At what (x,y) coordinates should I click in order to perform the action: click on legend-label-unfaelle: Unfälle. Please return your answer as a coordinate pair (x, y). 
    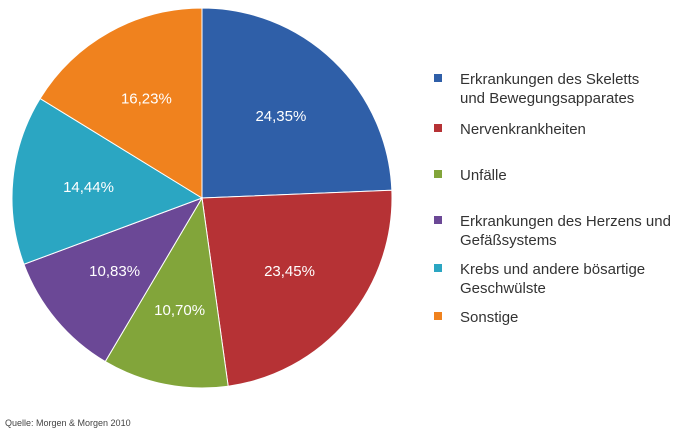
    Looking at the image, I should click on (570, 175).